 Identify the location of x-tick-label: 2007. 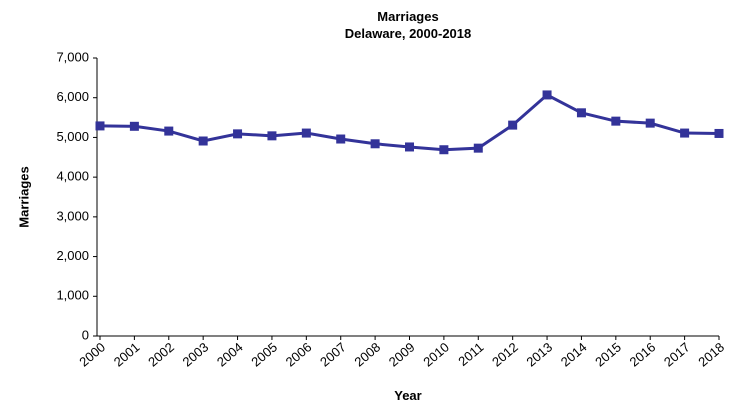
(333, 354).